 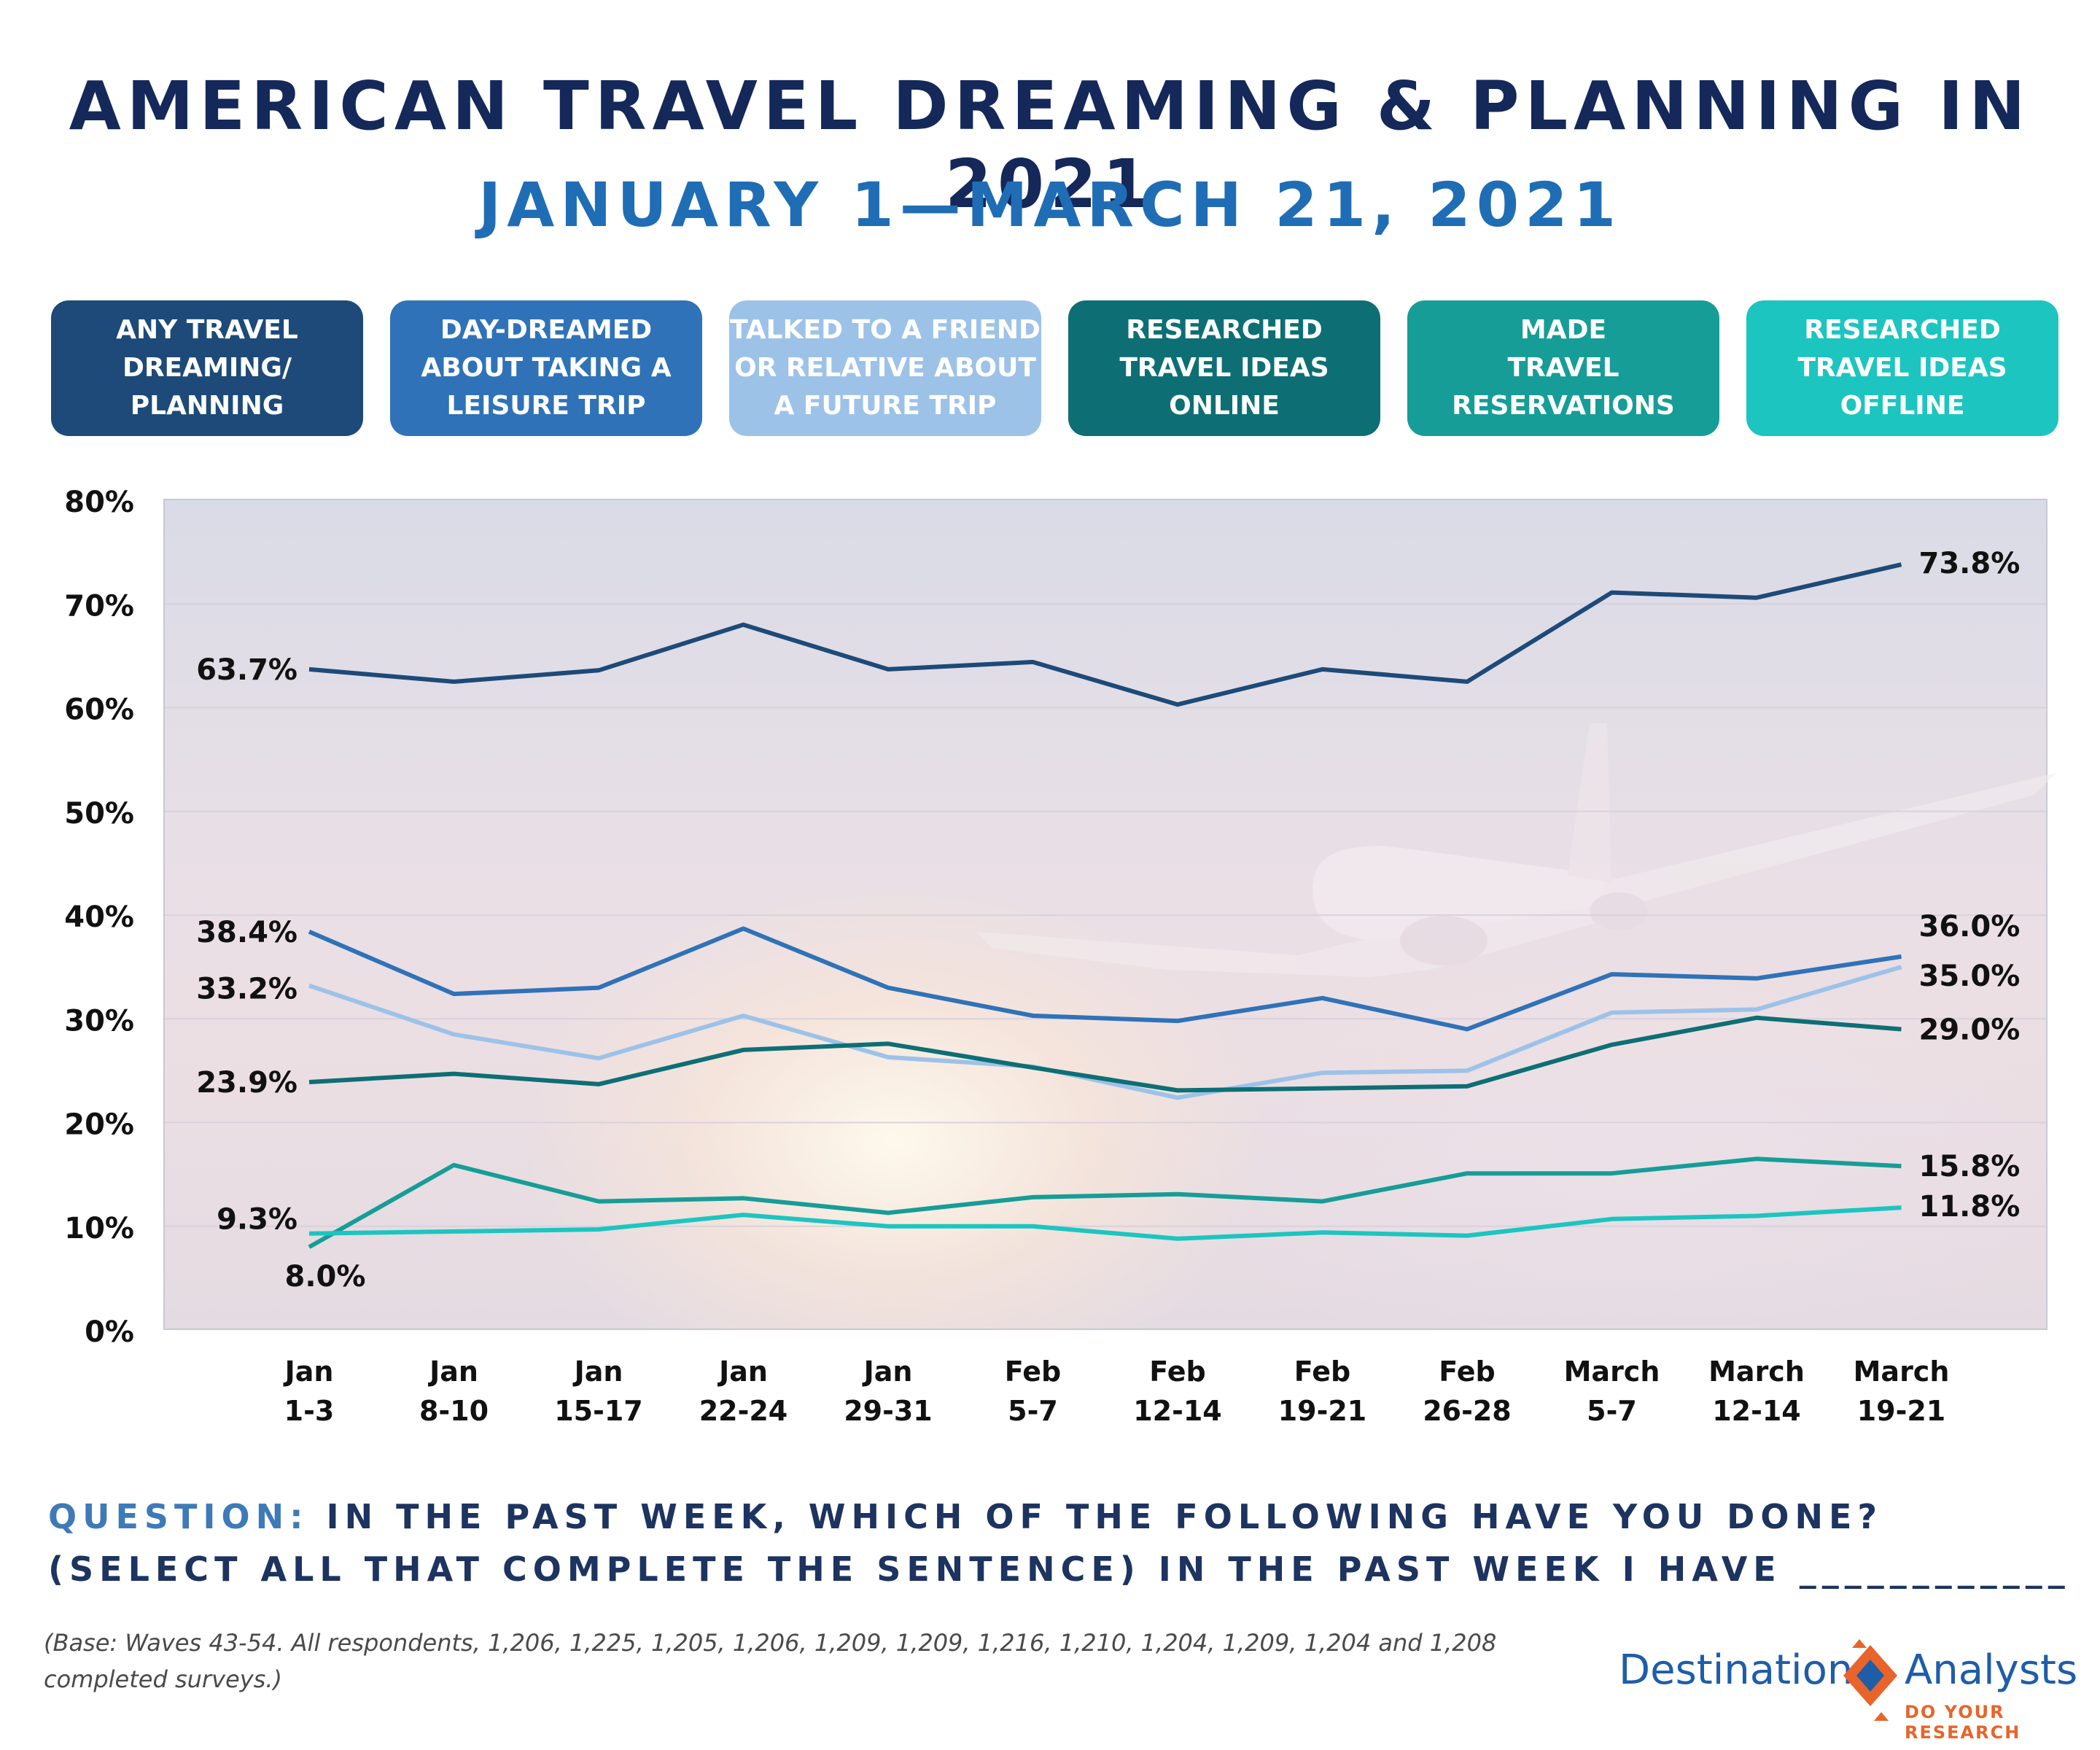 What do you see at coordinates (247, 989) in the screenshot?
I see `data-label-first: 33.2%` at bounding box center [247, 989].